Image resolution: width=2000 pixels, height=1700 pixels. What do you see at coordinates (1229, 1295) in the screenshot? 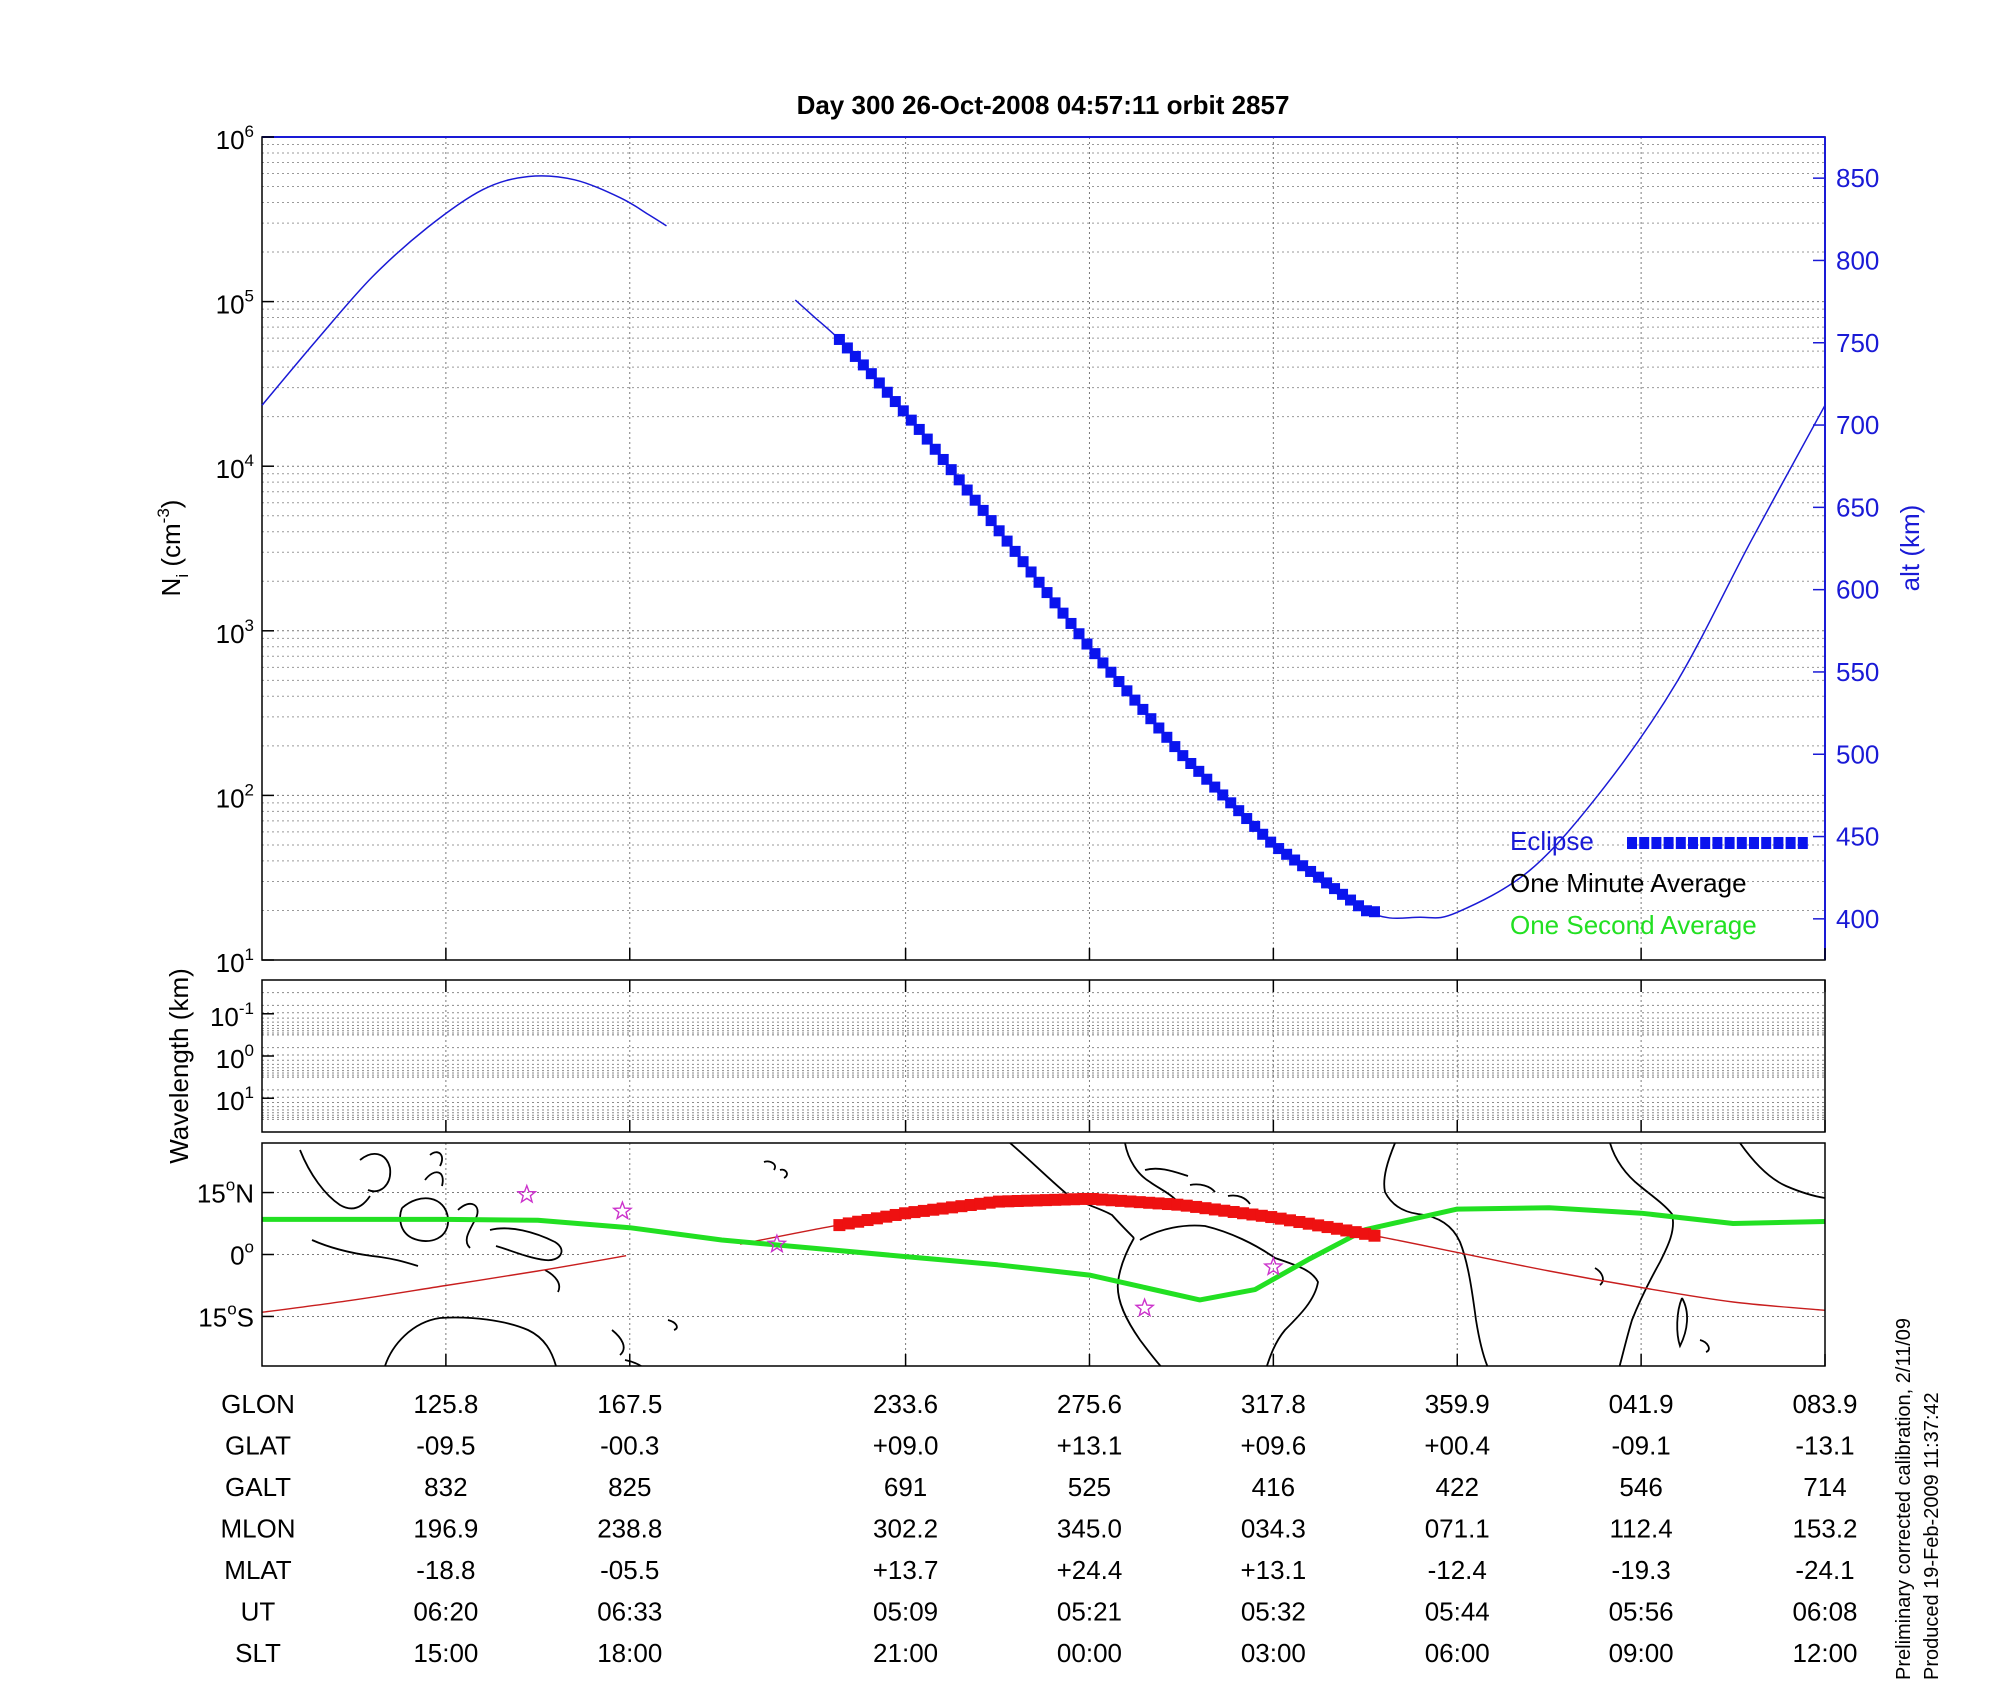
I see `coastline-south-america-east` at bounding box center [1229, 1295].